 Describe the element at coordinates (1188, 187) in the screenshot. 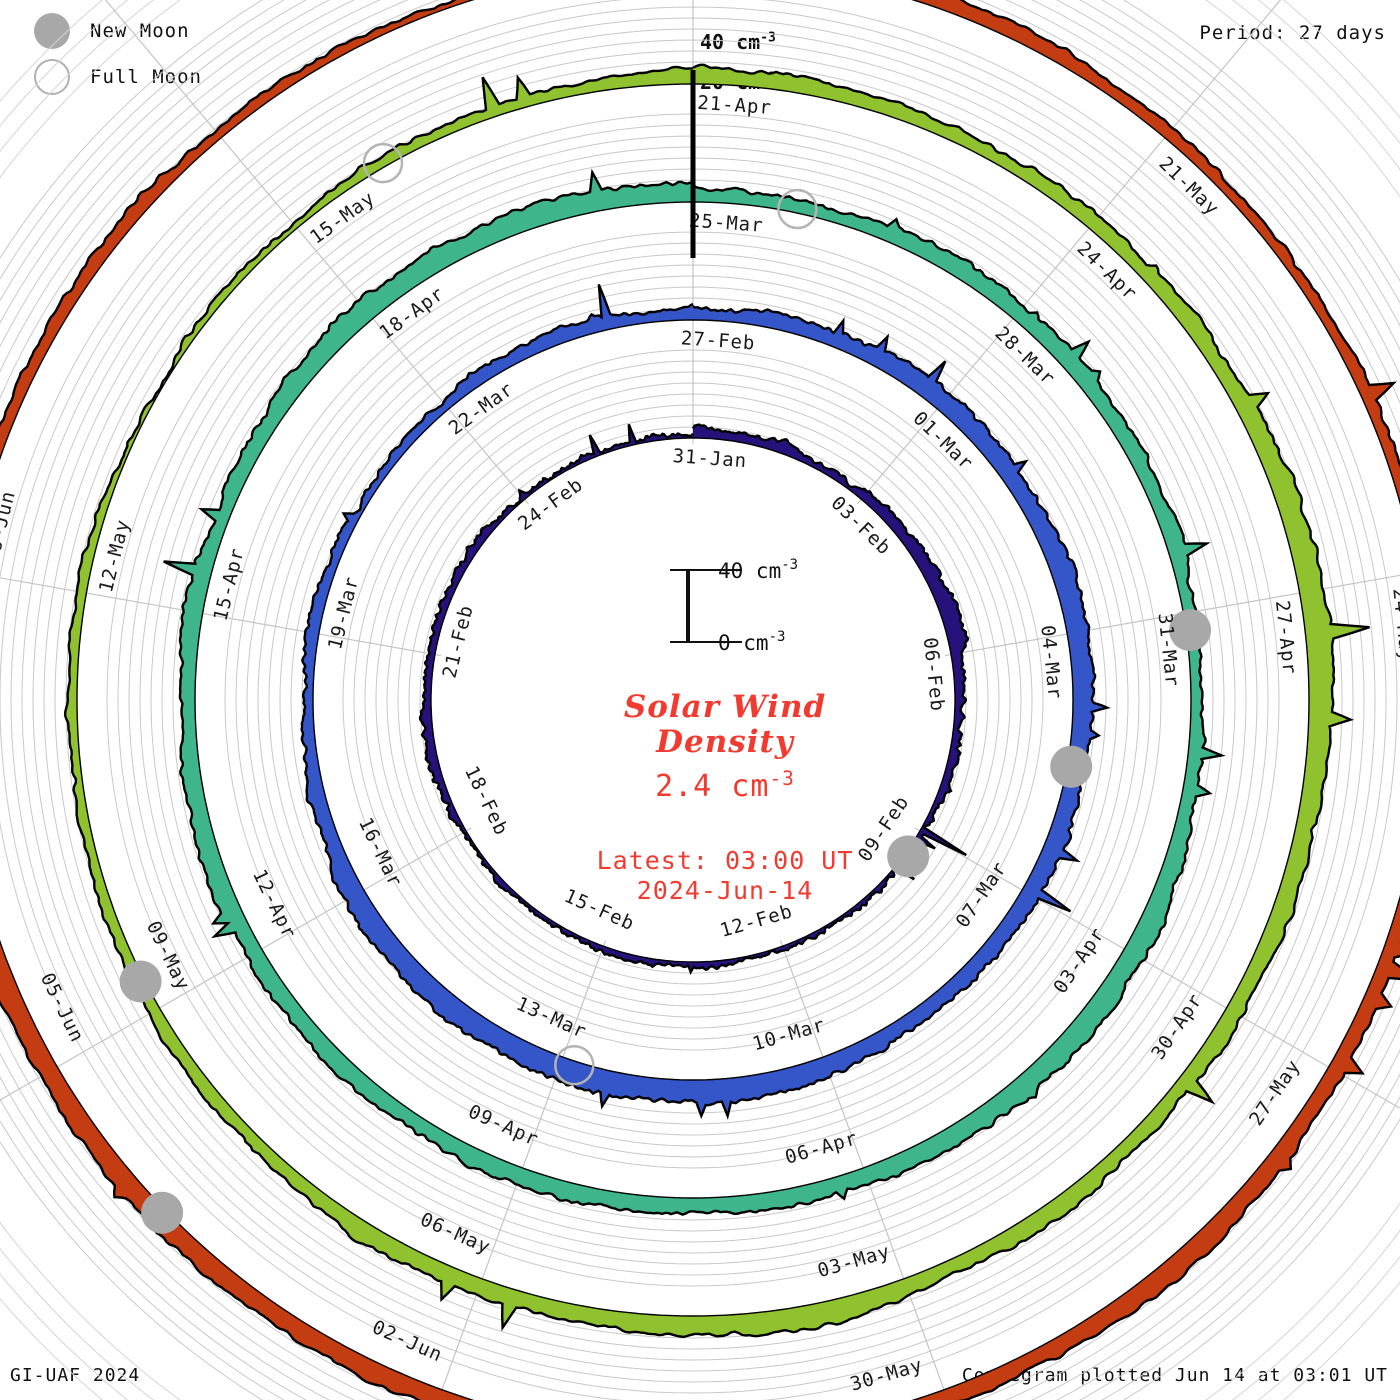

I see `ring-date-label: 21-May` at that location.